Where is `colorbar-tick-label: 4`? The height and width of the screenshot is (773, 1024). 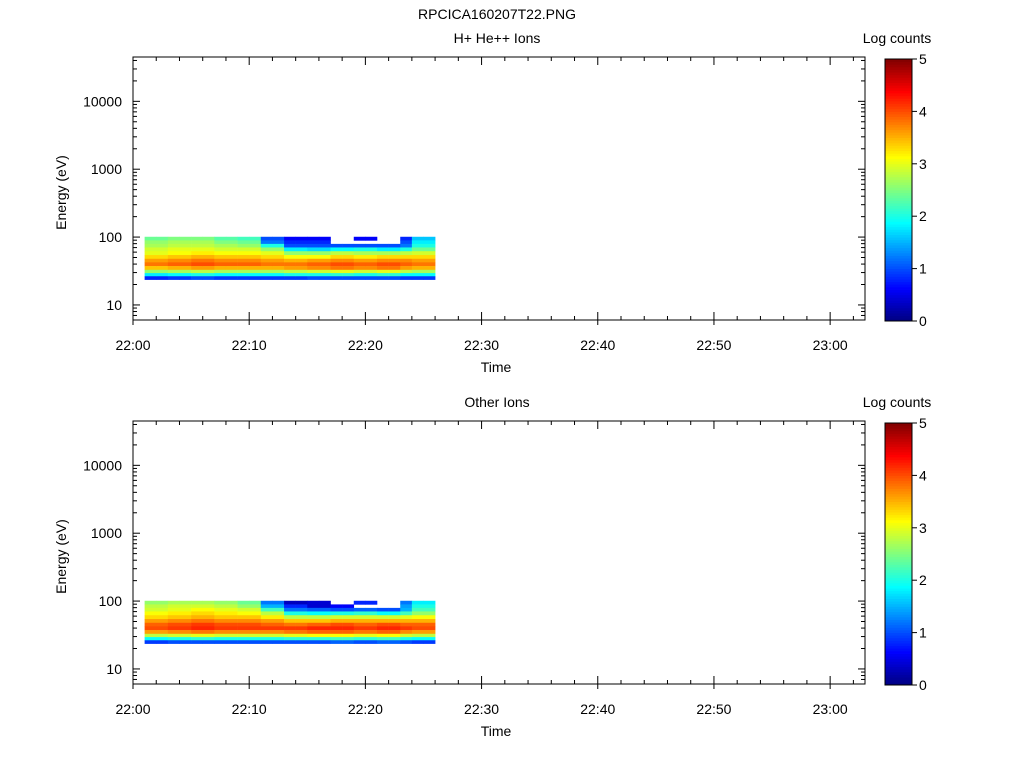
colorbar-tick-label: 4 is located at coordinates (923, 111).